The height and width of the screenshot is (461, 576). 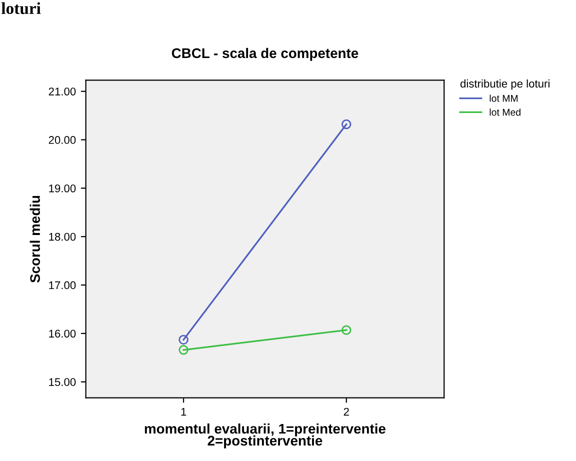 What do you see at coordinates (505, 112) in the screenshot?
I see `legend-label: lot Med` at bounding box center [505, 112].